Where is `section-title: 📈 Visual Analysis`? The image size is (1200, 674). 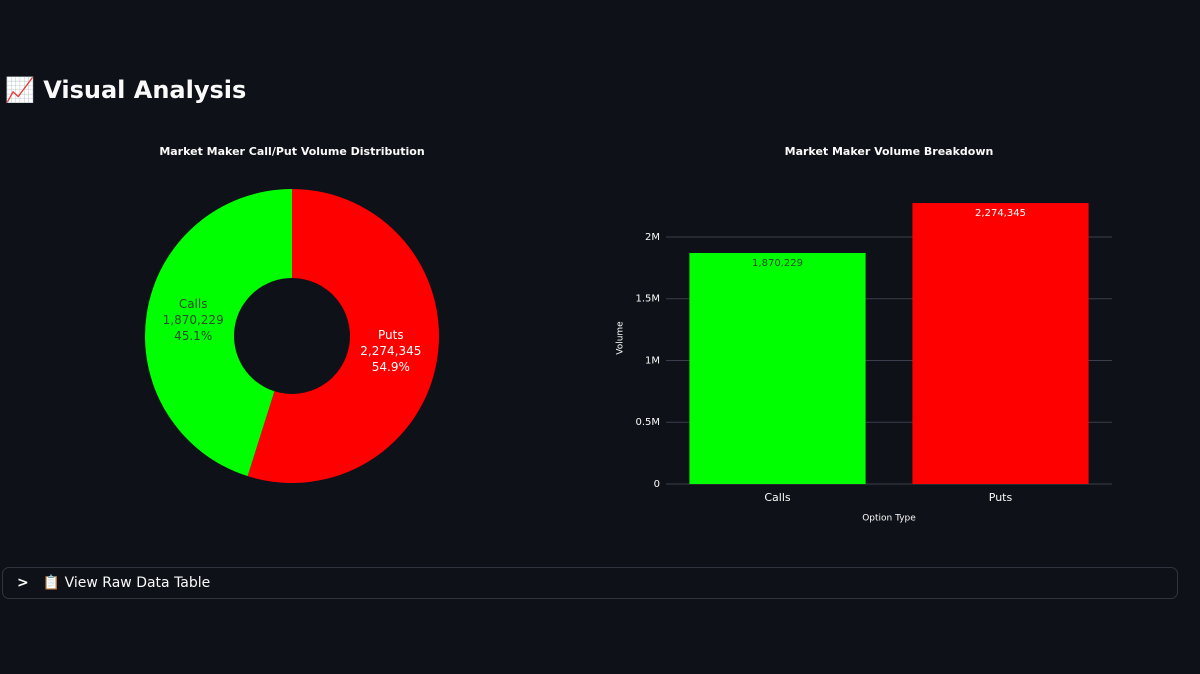
section-title: 📈 Visual Analysis is located at coordinates (126, 90).